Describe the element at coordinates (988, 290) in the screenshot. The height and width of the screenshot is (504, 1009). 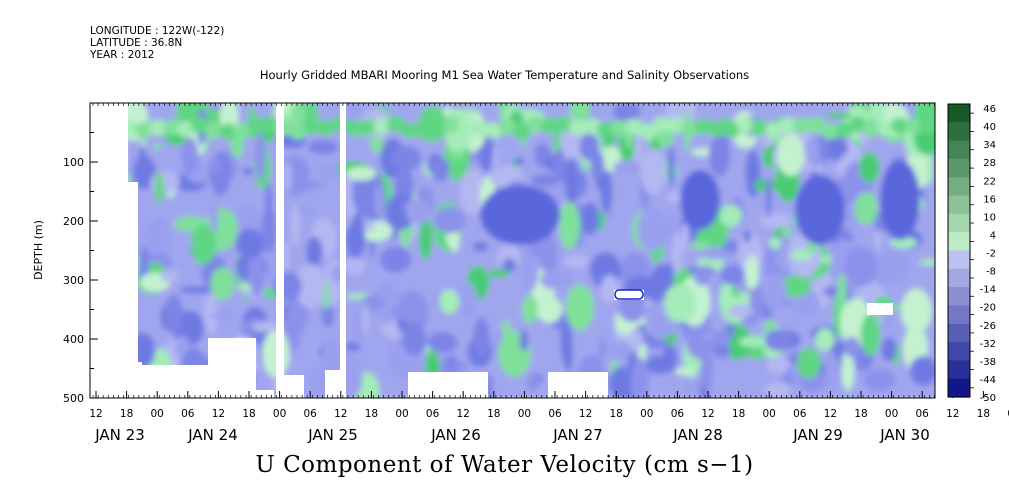
I see `color-bar-label: -14` at that location.